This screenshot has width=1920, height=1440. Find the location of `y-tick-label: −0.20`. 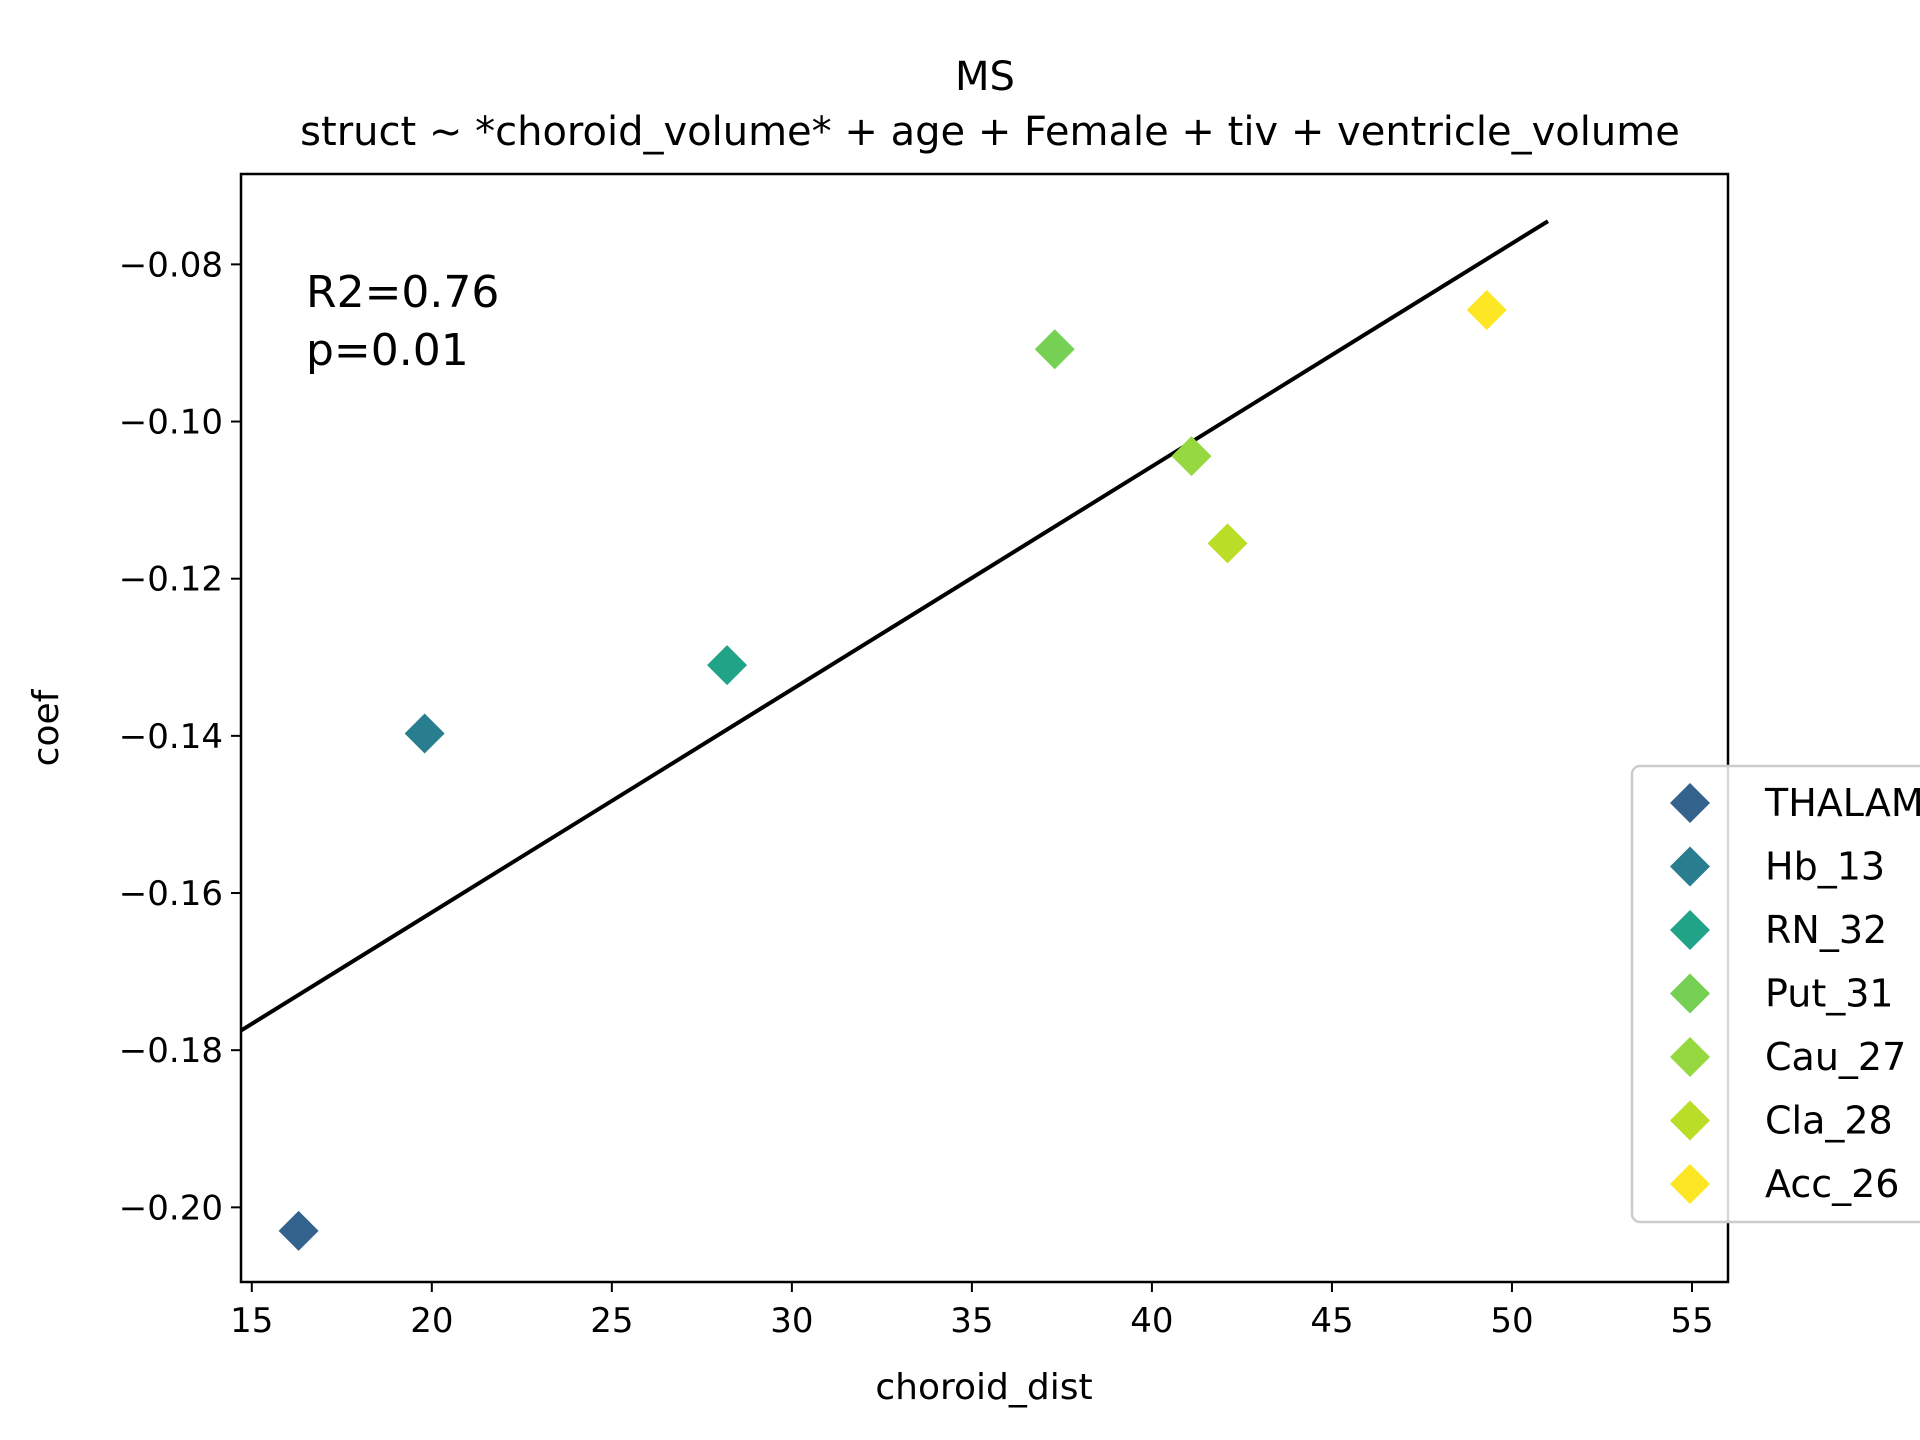

y-tick-label: −0.20 is located at coordinates (171, 1208).